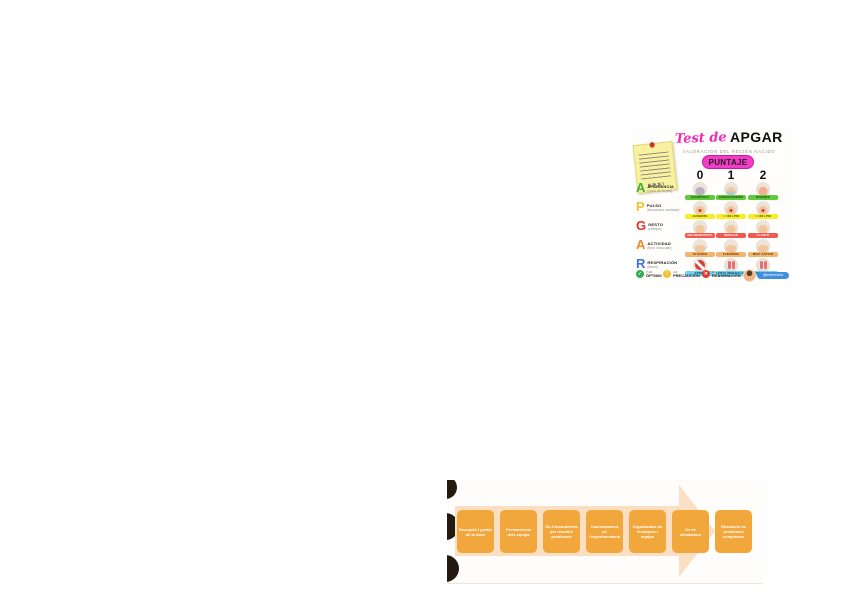 This screenshot has width=848, height=599. What do you see at coordinates (728, 162) in the screenshot?
I see `score-pill: PUNTAJE` at bounding box center [728, 162].